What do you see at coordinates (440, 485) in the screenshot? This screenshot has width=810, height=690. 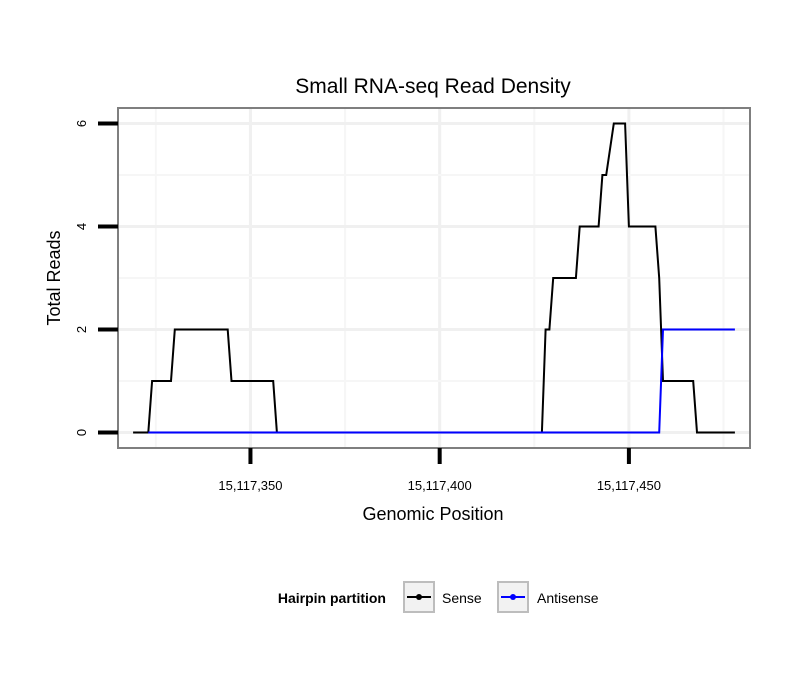 I see `x-tick-label: 15,117,400` at bounding box center [440, 485].